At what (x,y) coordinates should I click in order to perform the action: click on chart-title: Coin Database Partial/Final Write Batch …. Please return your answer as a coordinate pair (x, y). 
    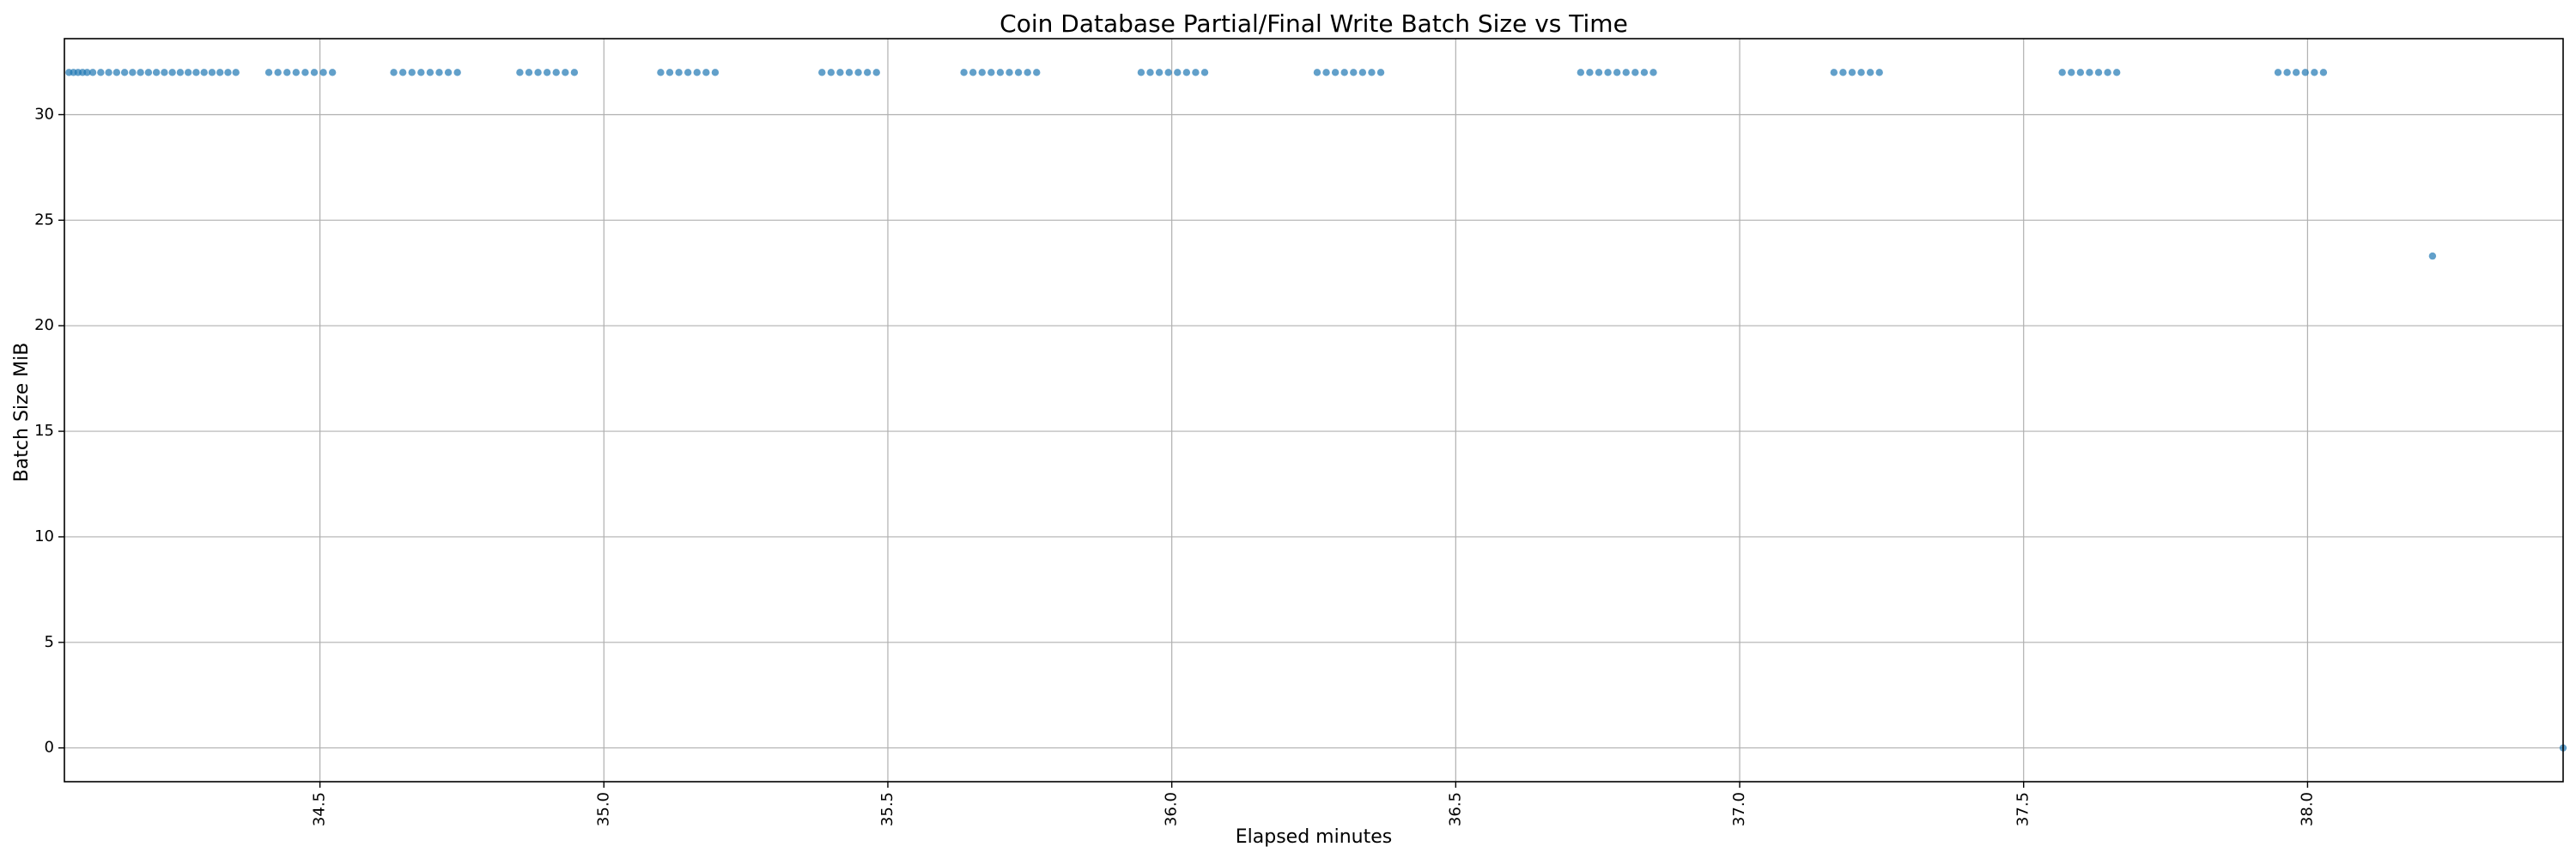
    Looking at the image, I should click on (1313, 24).